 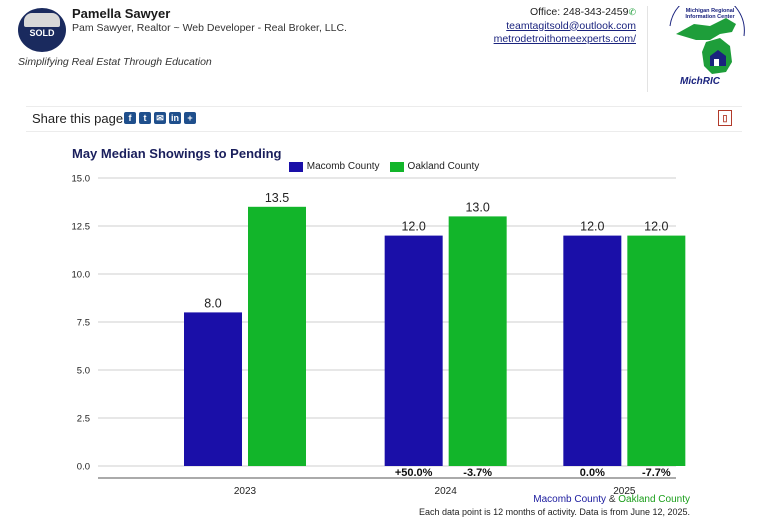 I want to click on footer-legend: Macomb County & Oakland County, so click(x=611, y=499).